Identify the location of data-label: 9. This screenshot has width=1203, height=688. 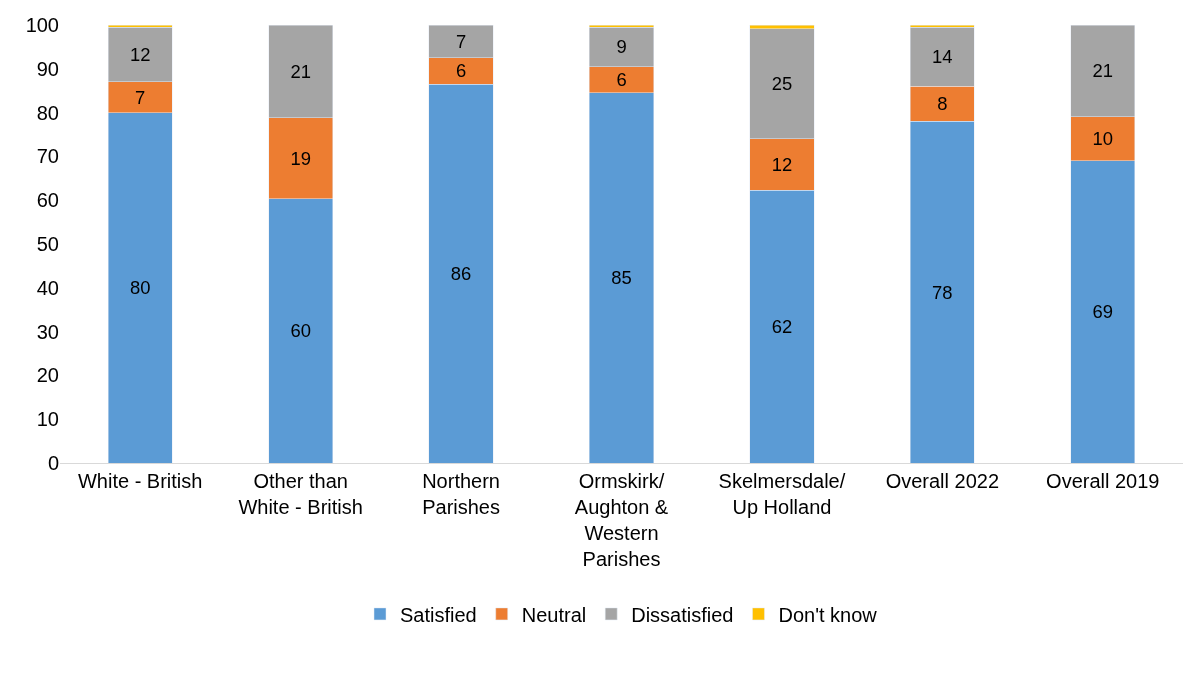
(621, 47).